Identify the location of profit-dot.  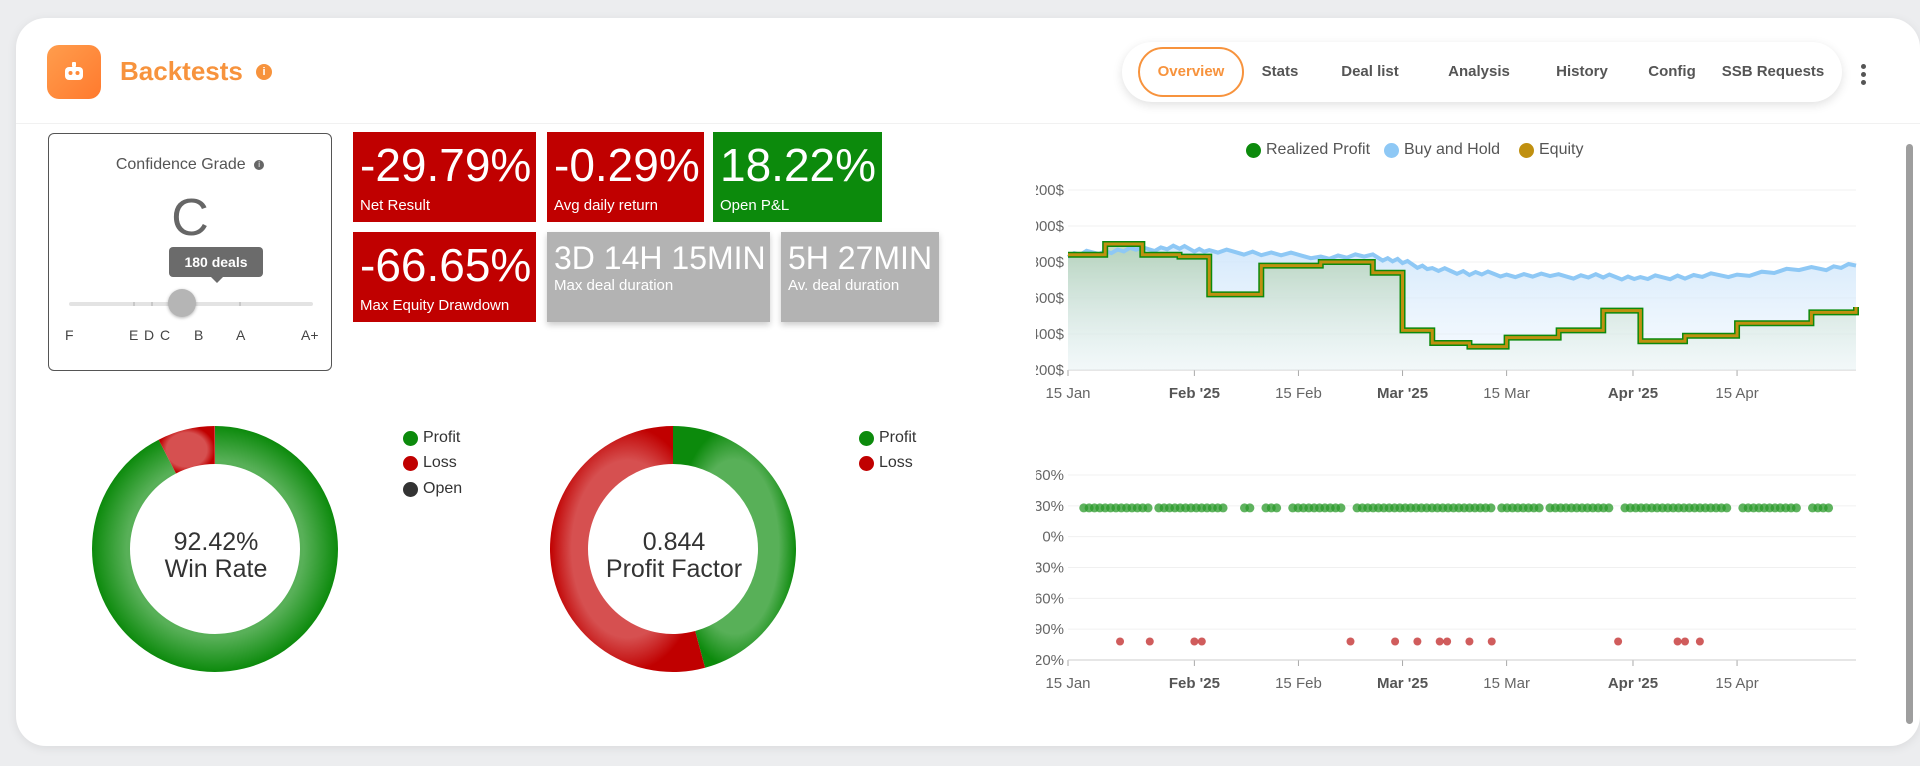
(866, 438).